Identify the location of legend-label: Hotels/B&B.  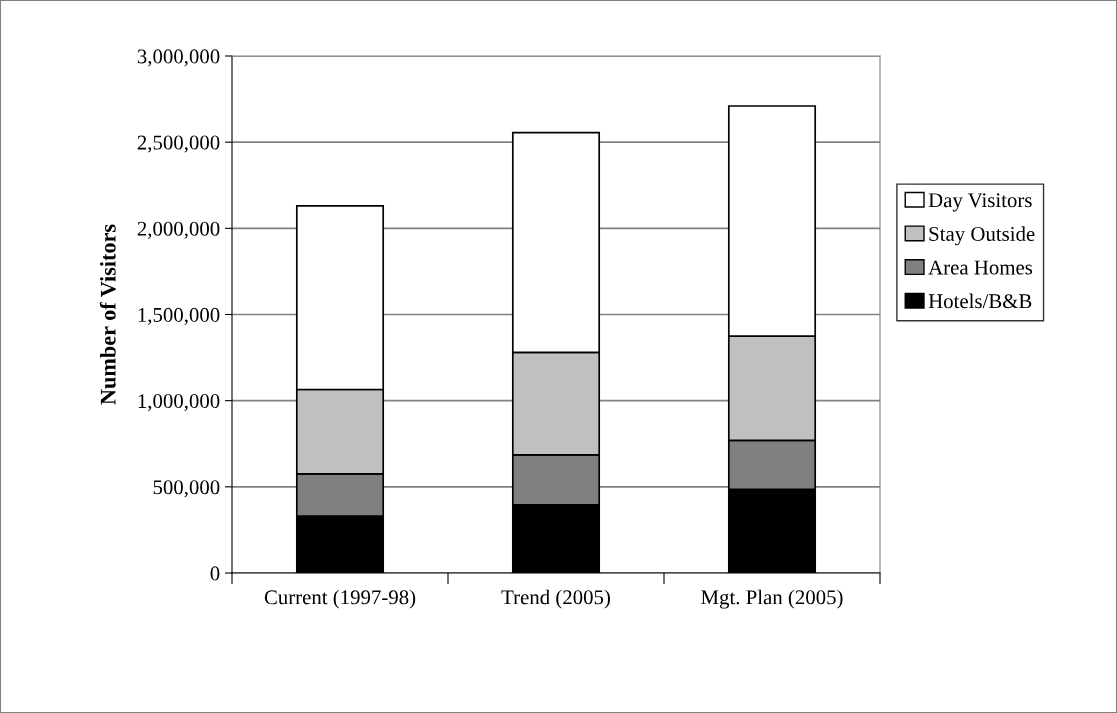
(980, 301).